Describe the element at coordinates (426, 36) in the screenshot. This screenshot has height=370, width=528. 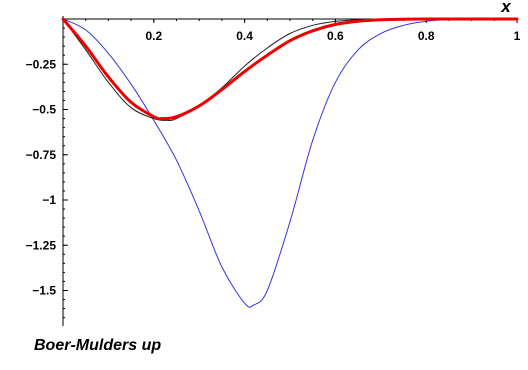
I see `x-tick-label: 0.8` at that location.